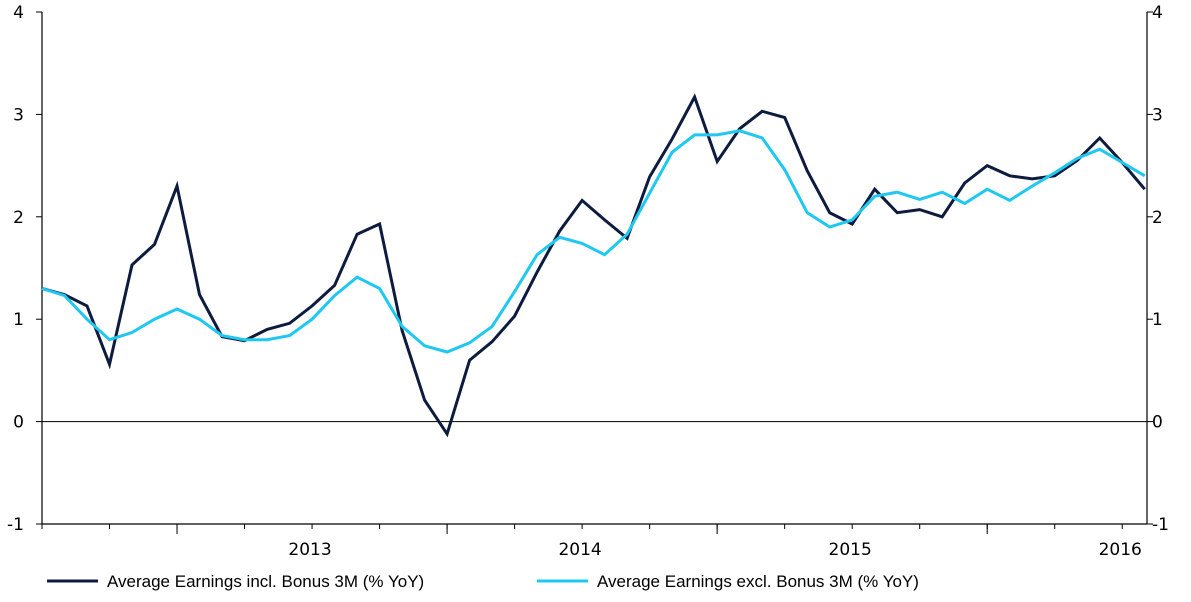 Image resolution: width=1191 pixels, height=602 pixels. Describe the element at coordinates (1157, 423) in the screenshot. I see `y-tick-label-right: 0` at that location.